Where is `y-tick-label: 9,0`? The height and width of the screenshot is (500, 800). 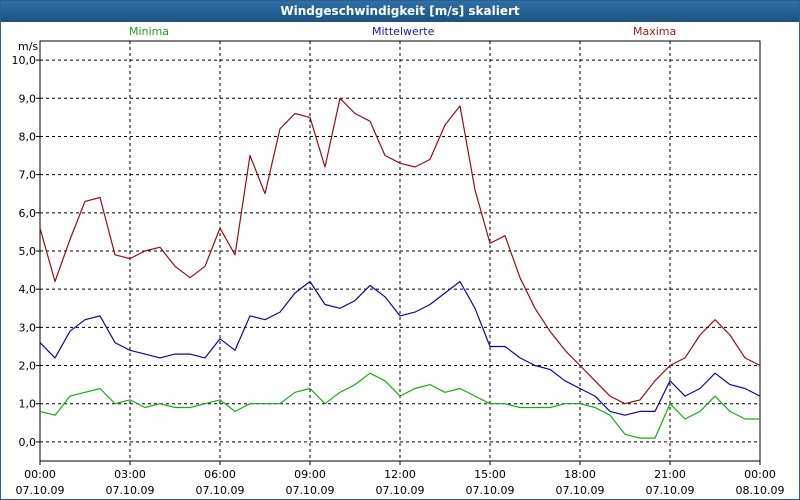
y-tick-label: 9,0 is located at coordinates (28, 98).